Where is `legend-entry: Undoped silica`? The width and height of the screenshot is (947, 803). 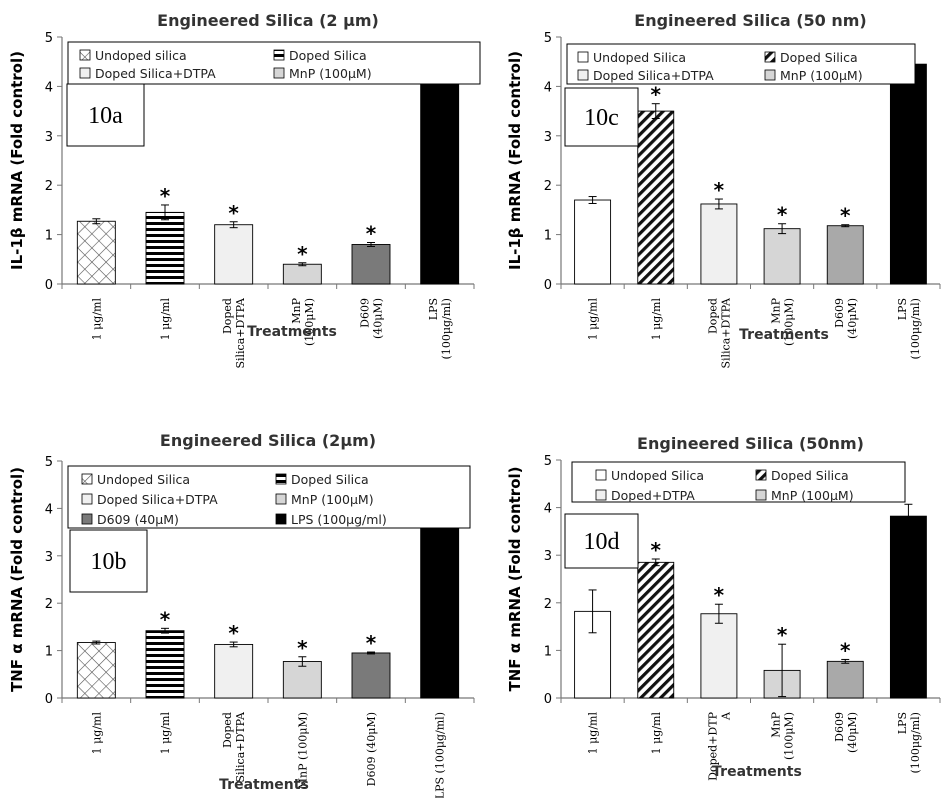
legend-entry: Undoped silica is located at coordinates (141, 55).